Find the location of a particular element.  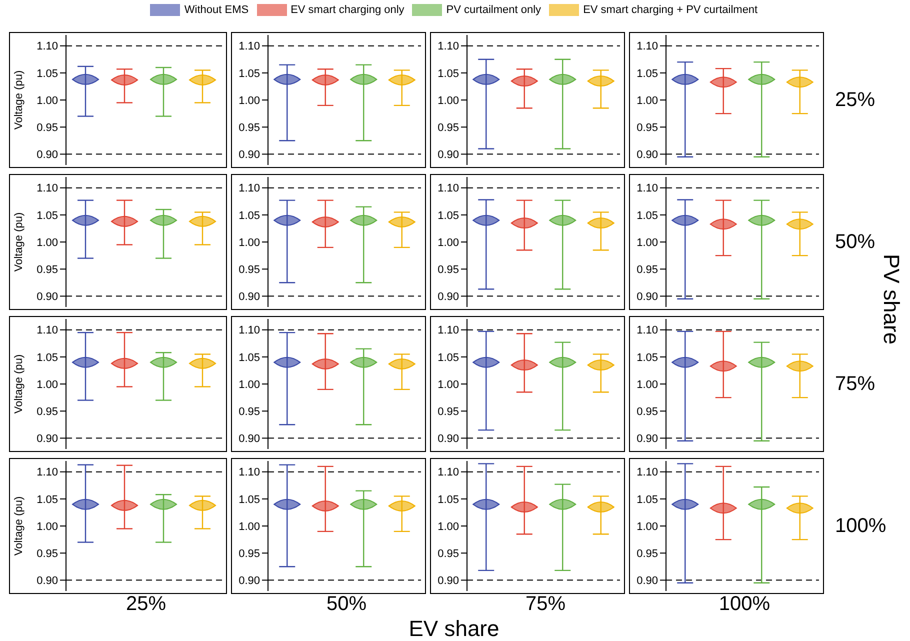

legend-label: Without EMS is located at coordinates (216, 10).